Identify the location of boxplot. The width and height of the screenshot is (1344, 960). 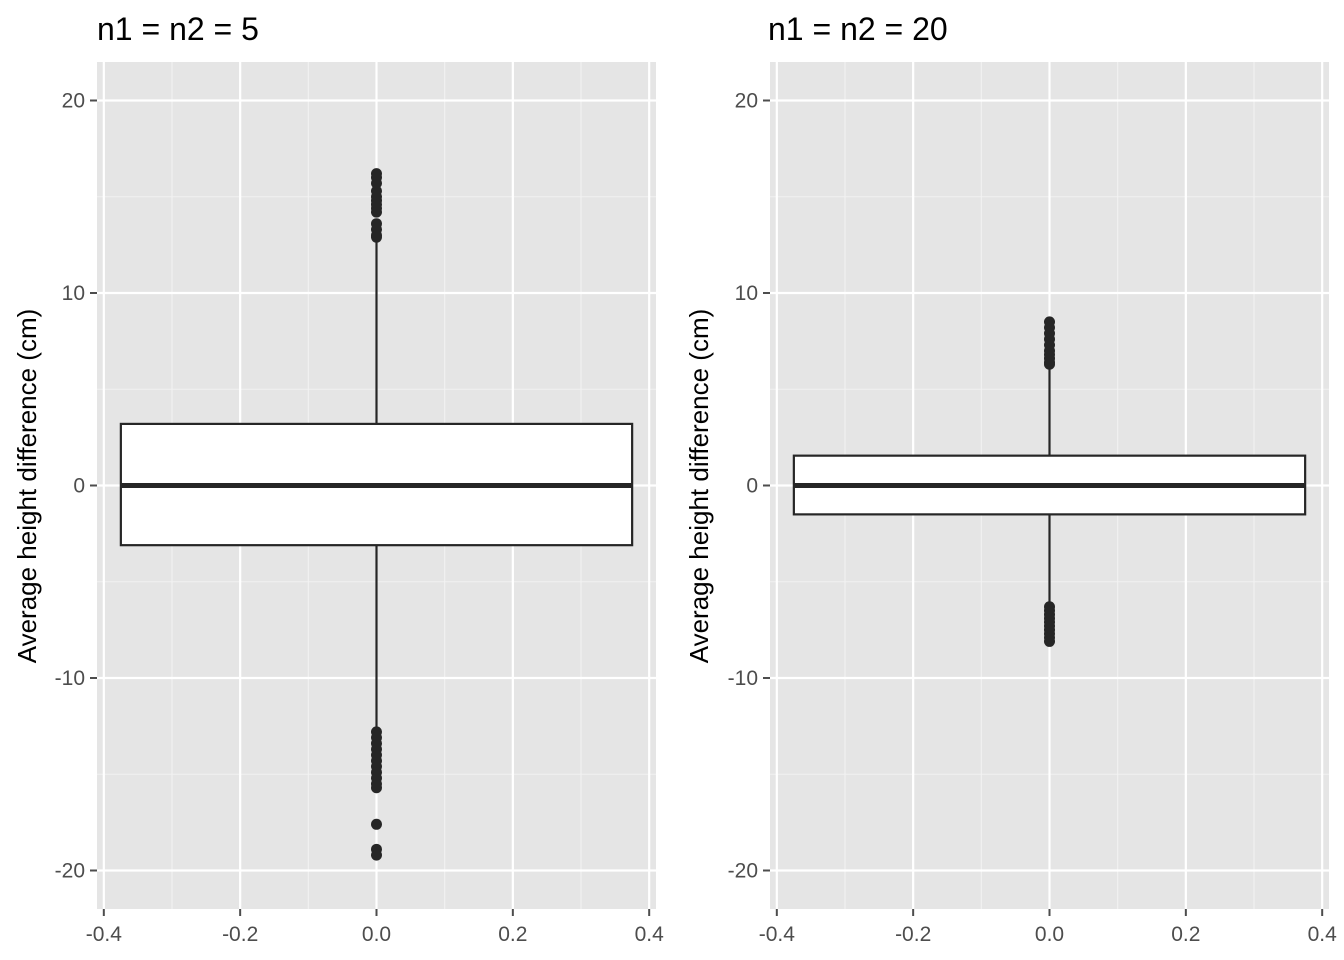
(1049, 481).